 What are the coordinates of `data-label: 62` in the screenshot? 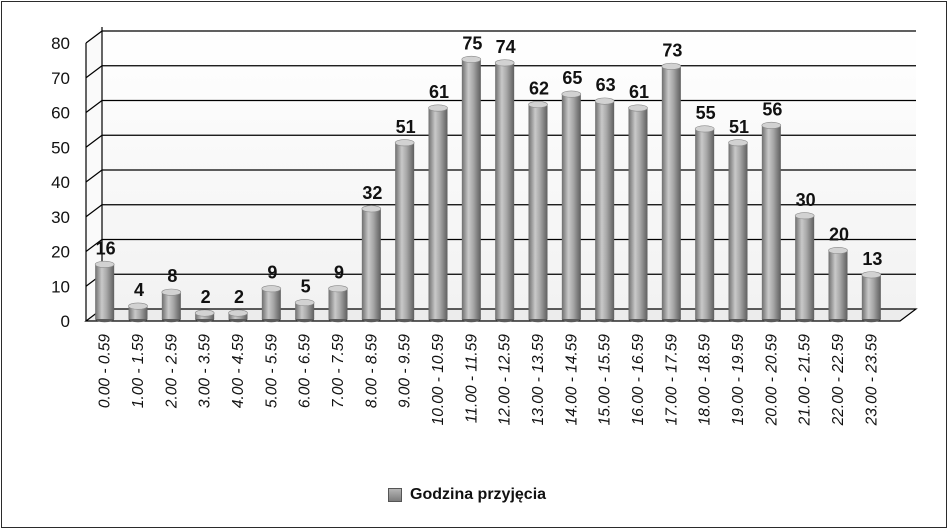 It's located at (539, 89).